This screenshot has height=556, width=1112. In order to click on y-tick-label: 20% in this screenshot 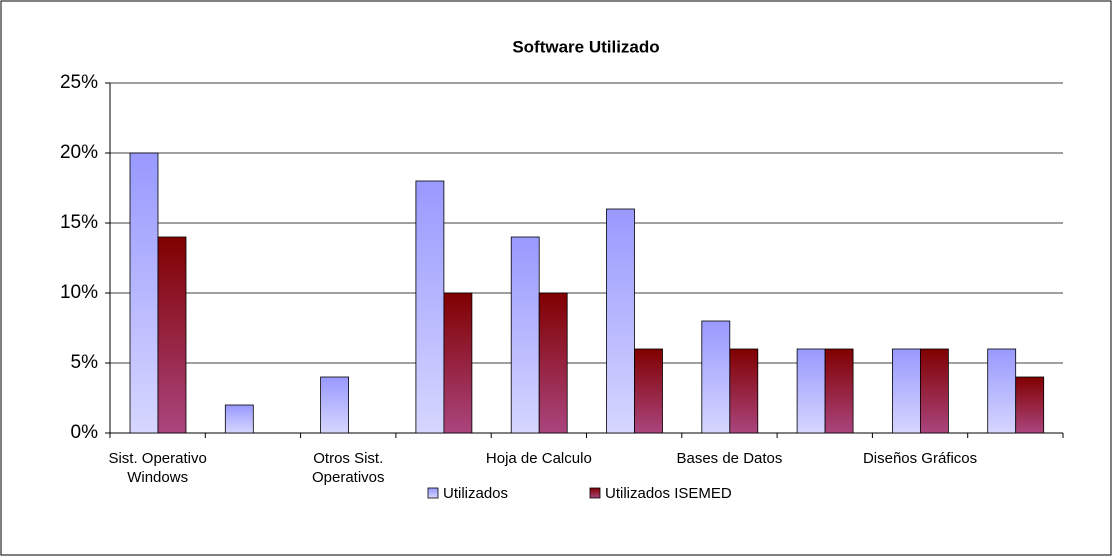, I will do `click(79, 152)`.